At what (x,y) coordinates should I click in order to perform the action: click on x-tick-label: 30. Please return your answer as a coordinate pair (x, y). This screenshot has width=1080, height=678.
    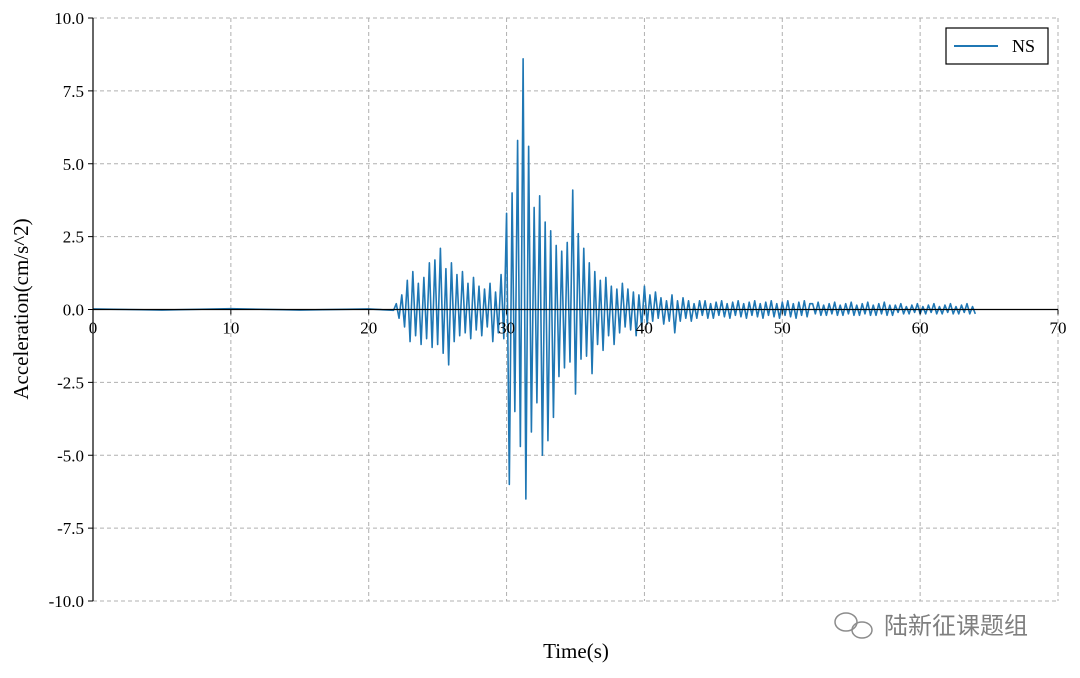
    Looking at the image, I should click on (506, 328).